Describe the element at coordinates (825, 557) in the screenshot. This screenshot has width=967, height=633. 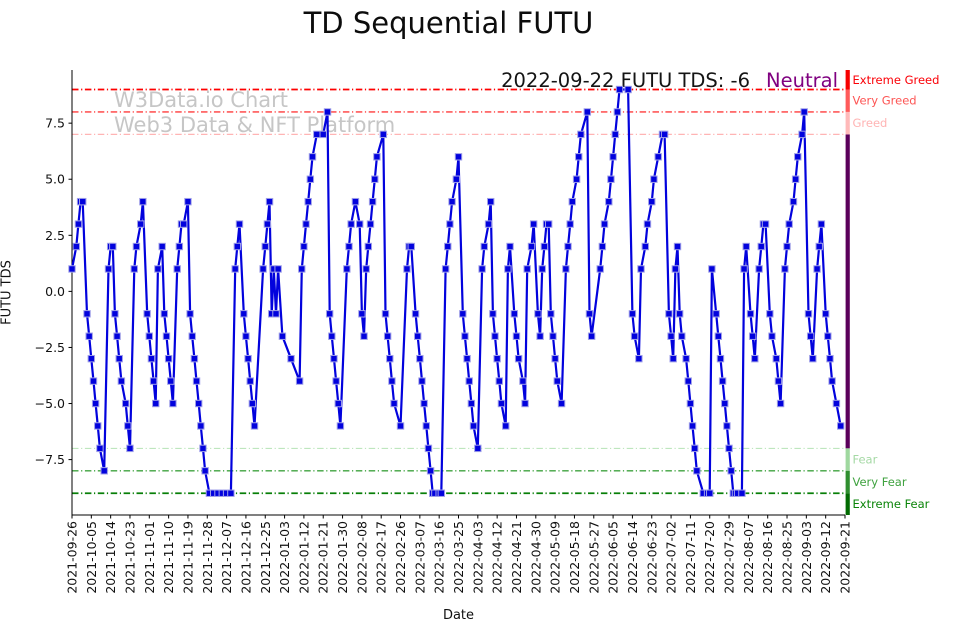
I see `x-tick-label: 2022-09-12` at that location.